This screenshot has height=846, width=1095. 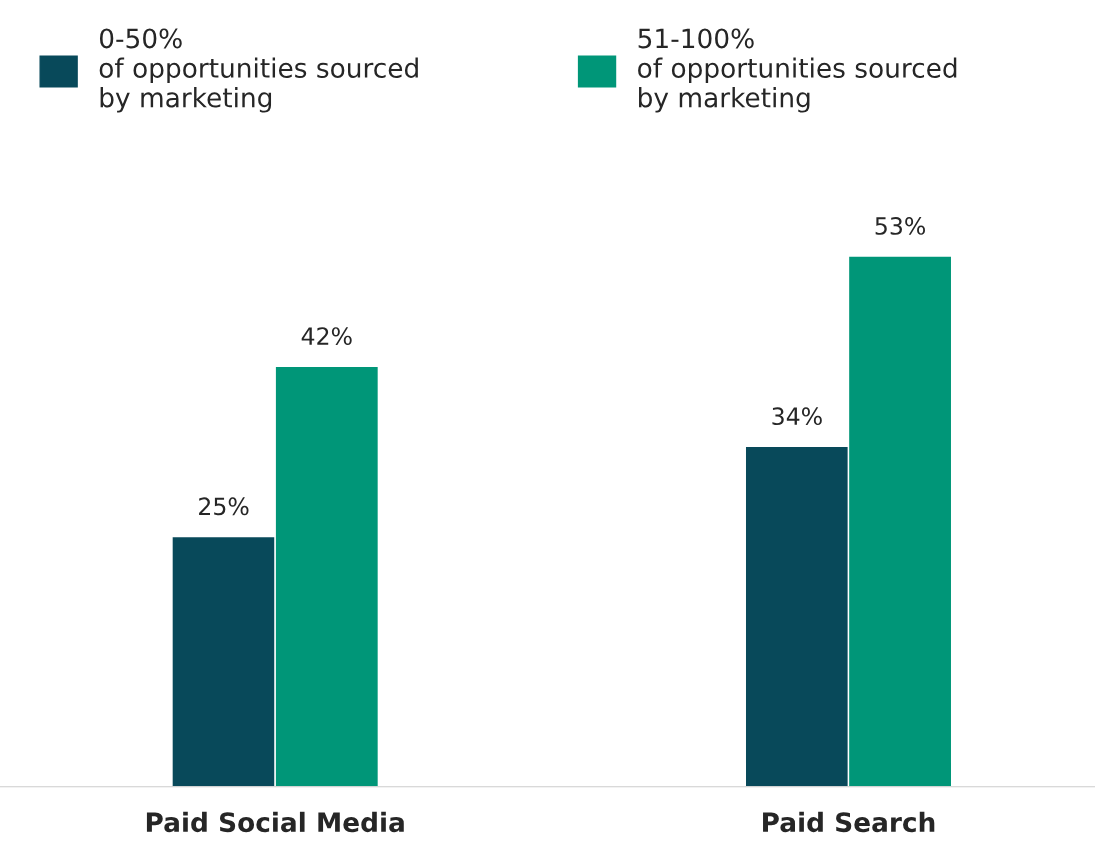 What do you see at coordinates (900, 226) in the screenshot?
I see `data-label: 53%` at bounding box center [900, 226].